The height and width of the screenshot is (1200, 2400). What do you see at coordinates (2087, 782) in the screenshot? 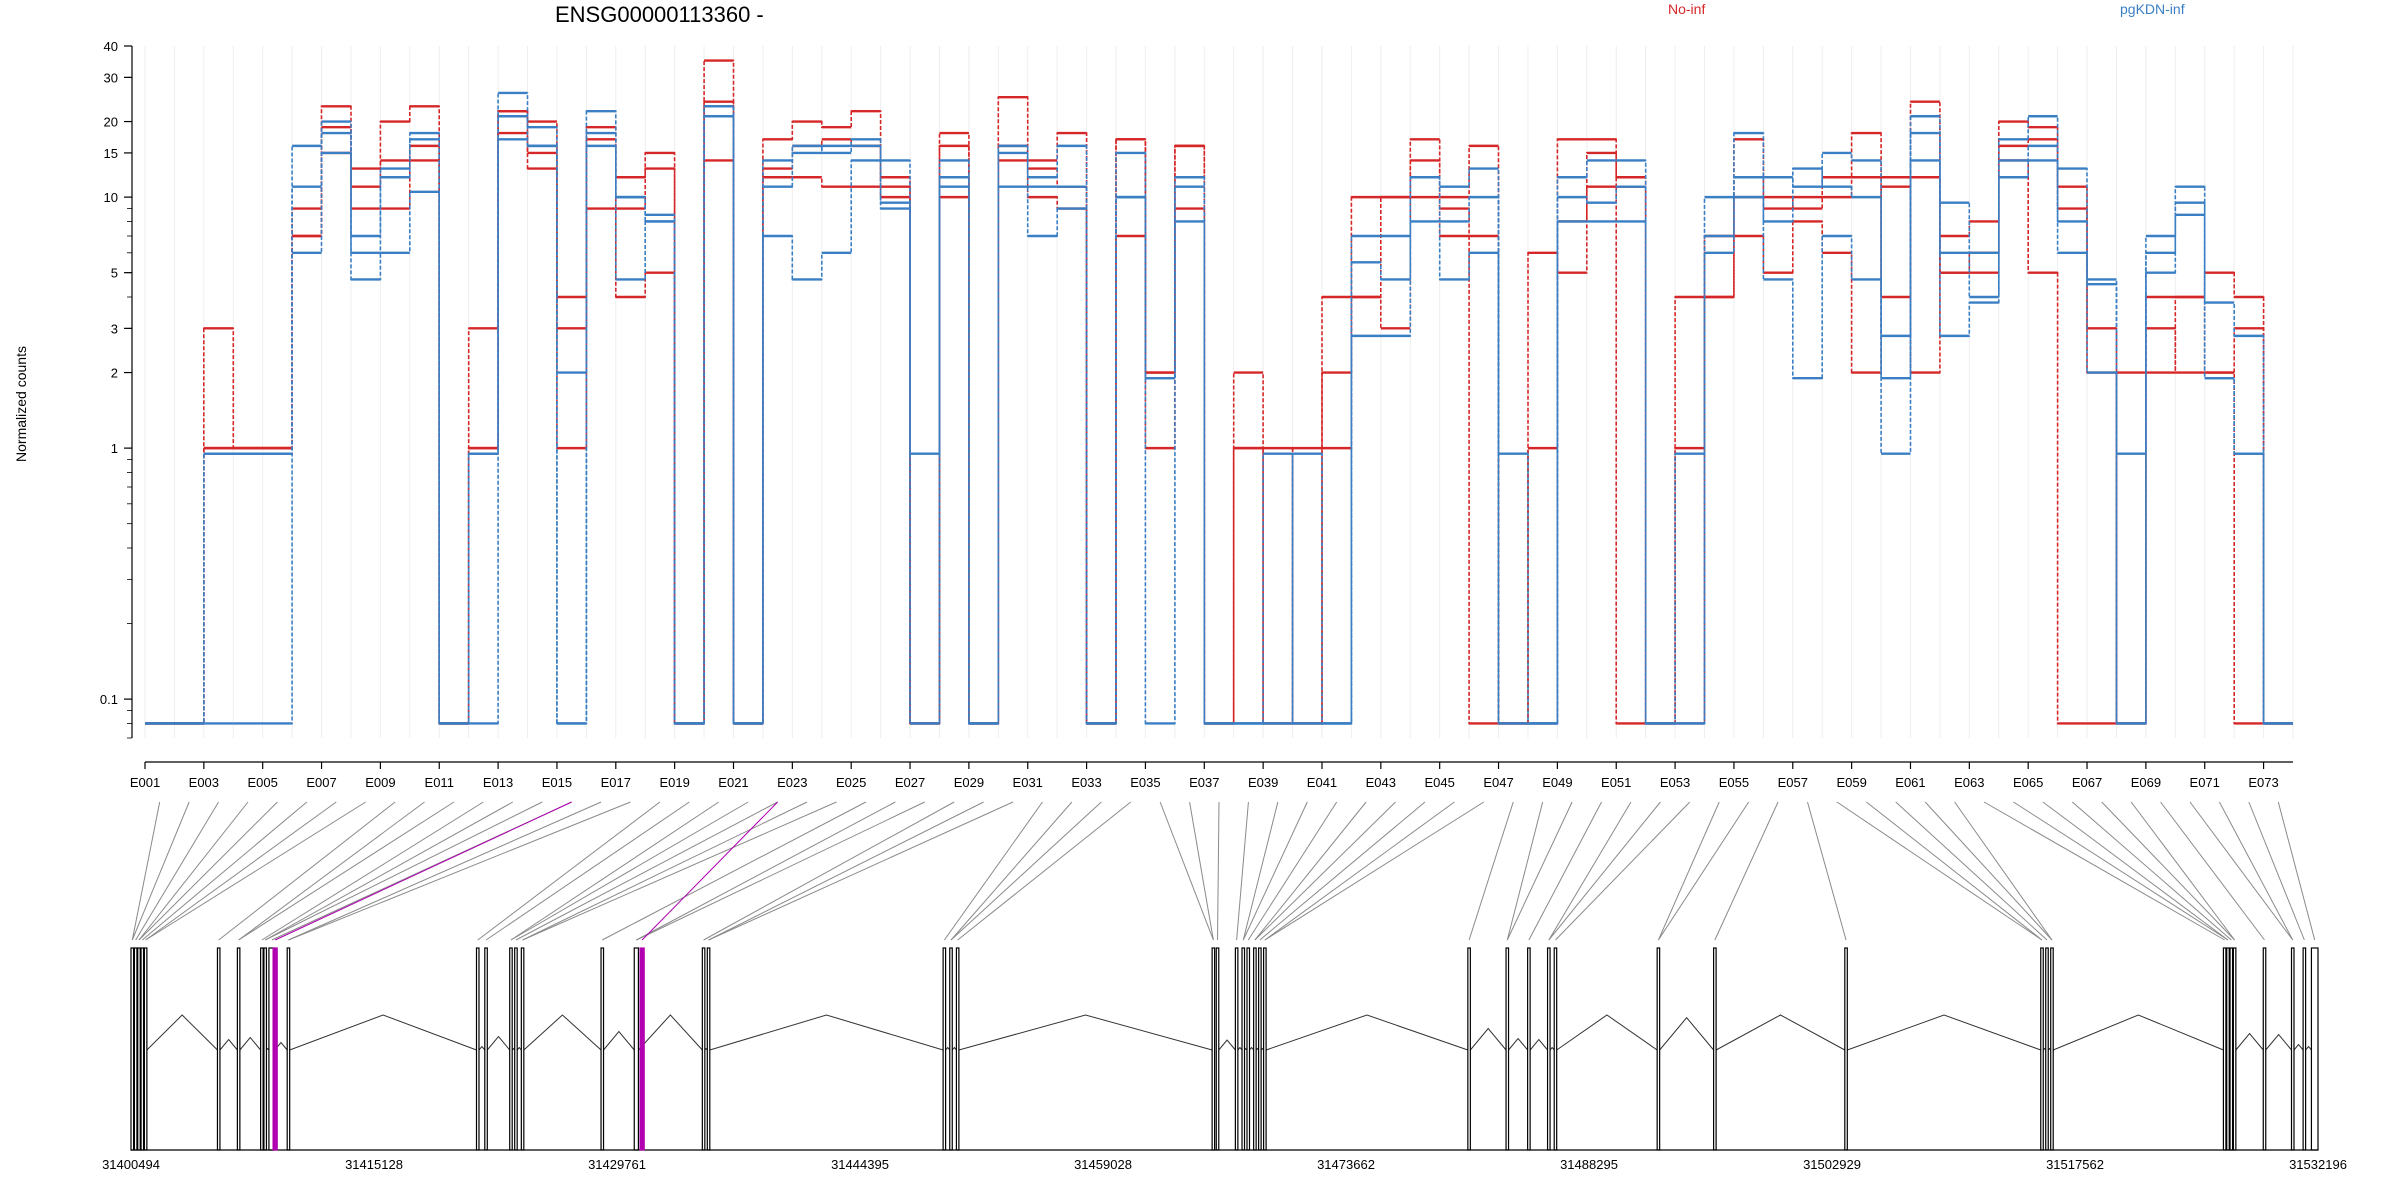
I see `x-tick-label: E067` at bounding box center [2087, 782].